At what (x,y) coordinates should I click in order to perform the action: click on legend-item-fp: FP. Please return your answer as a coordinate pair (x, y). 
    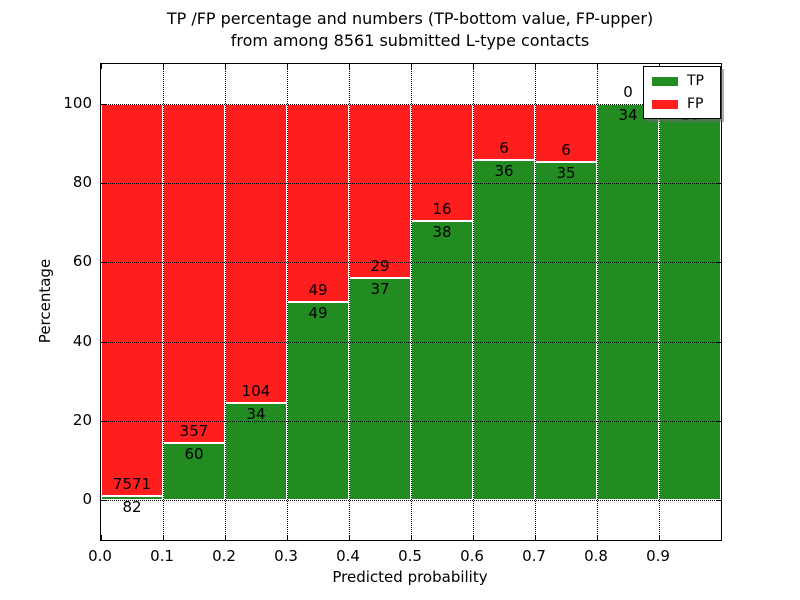
    Looking at the image, I should click on (683, 104).